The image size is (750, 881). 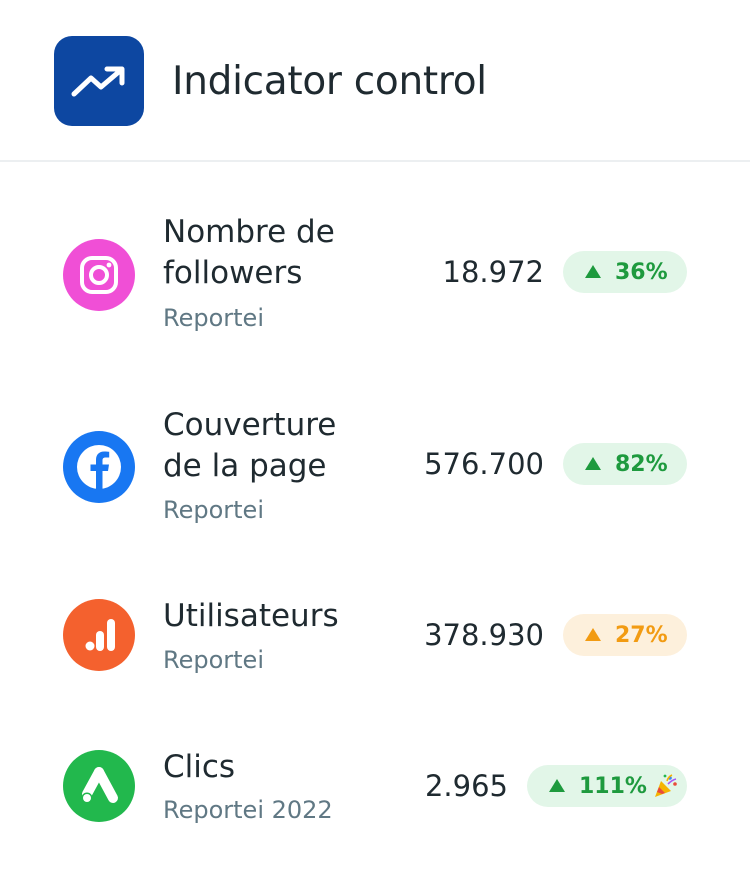 What do you see at coordinates (493, 272) in the screenshot?
I see `metric-value: 18.972` at bounding box center [493, 272].